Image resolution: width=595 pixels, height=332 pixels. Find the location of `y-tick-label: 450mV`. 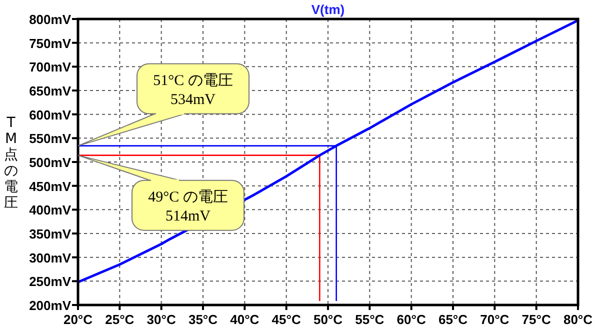

y-tick-label: 450mV is located at coordinates (50, 186).